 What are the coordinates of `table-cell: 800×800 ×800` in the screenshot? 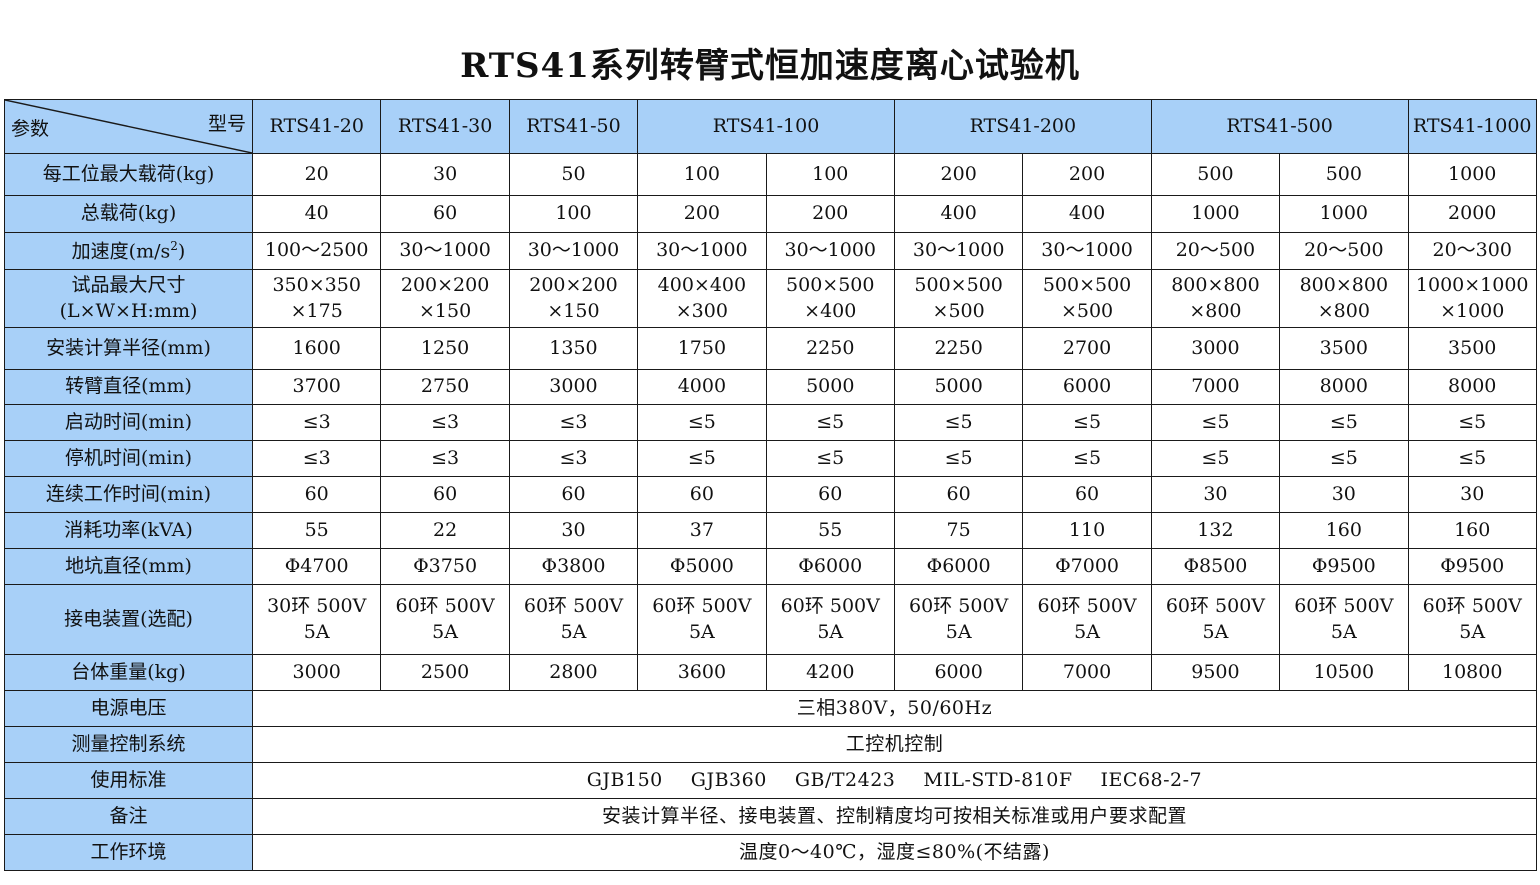 It's located at (1215, 298).